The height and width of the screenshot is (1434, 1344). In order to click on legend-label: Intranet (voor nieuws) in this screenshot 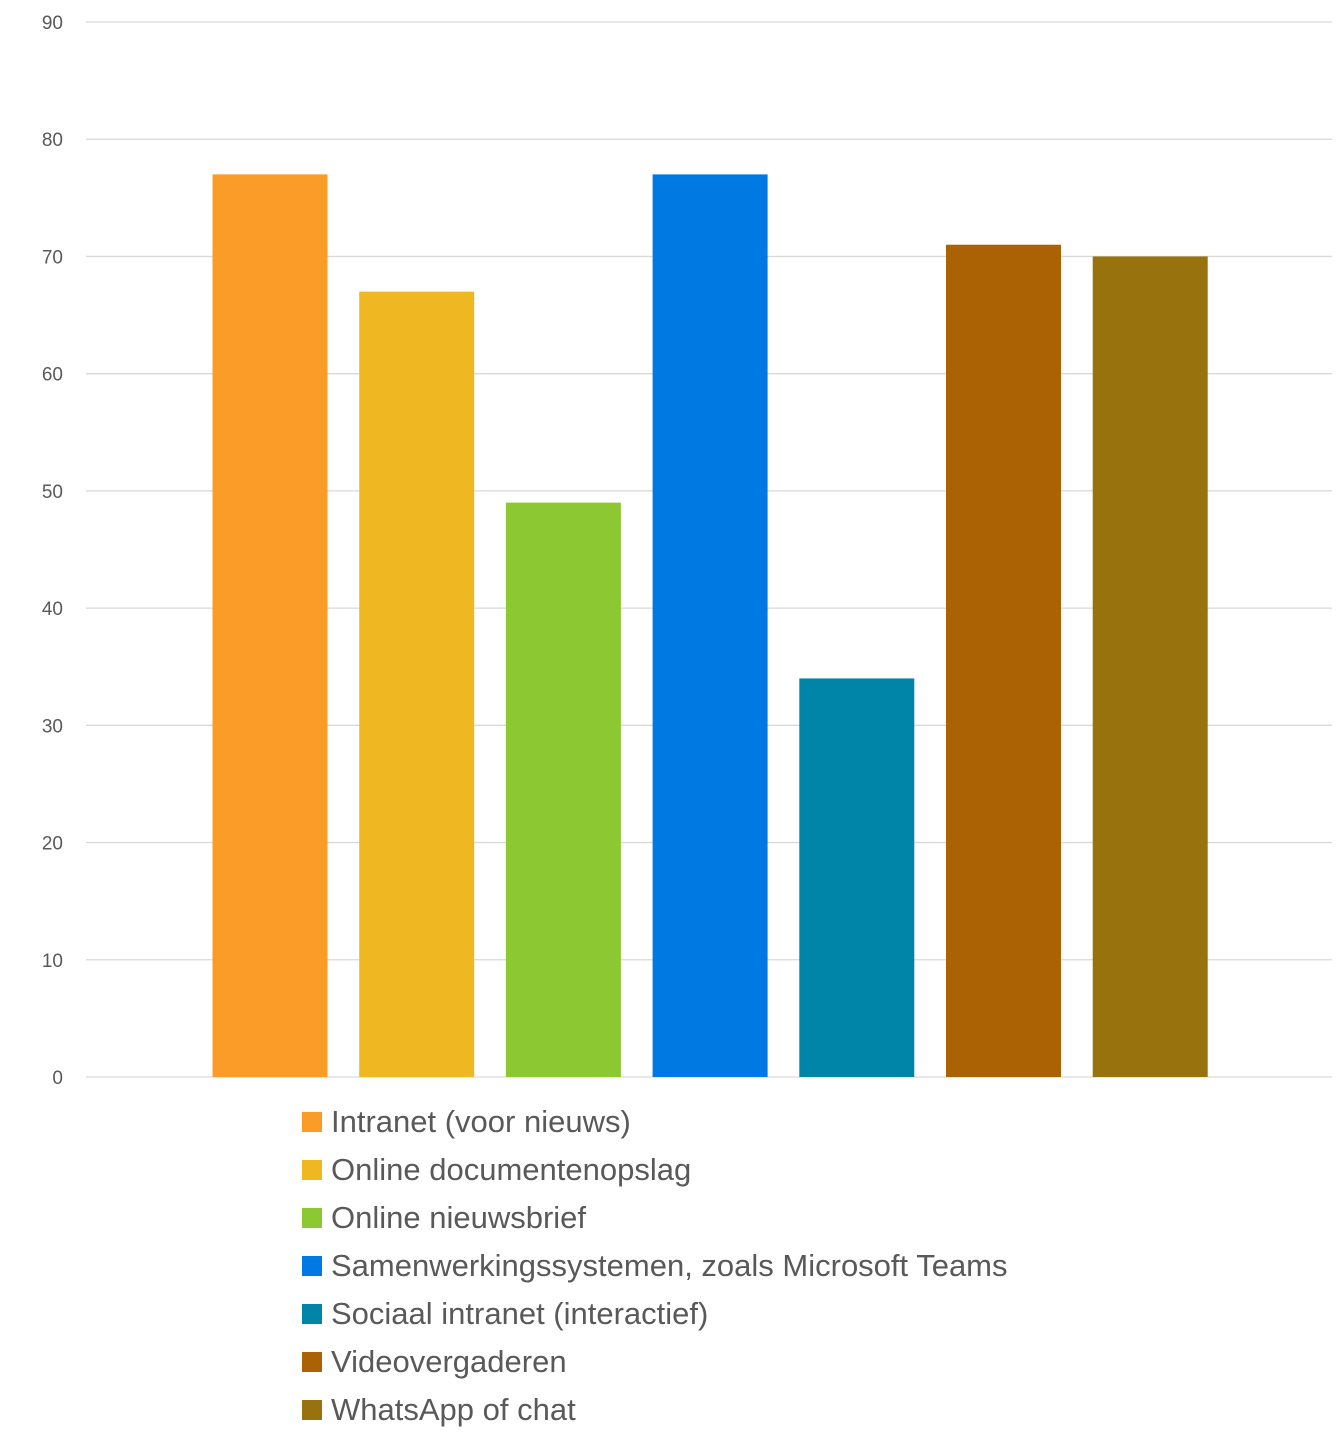, I will do `click(481, 1121)`.